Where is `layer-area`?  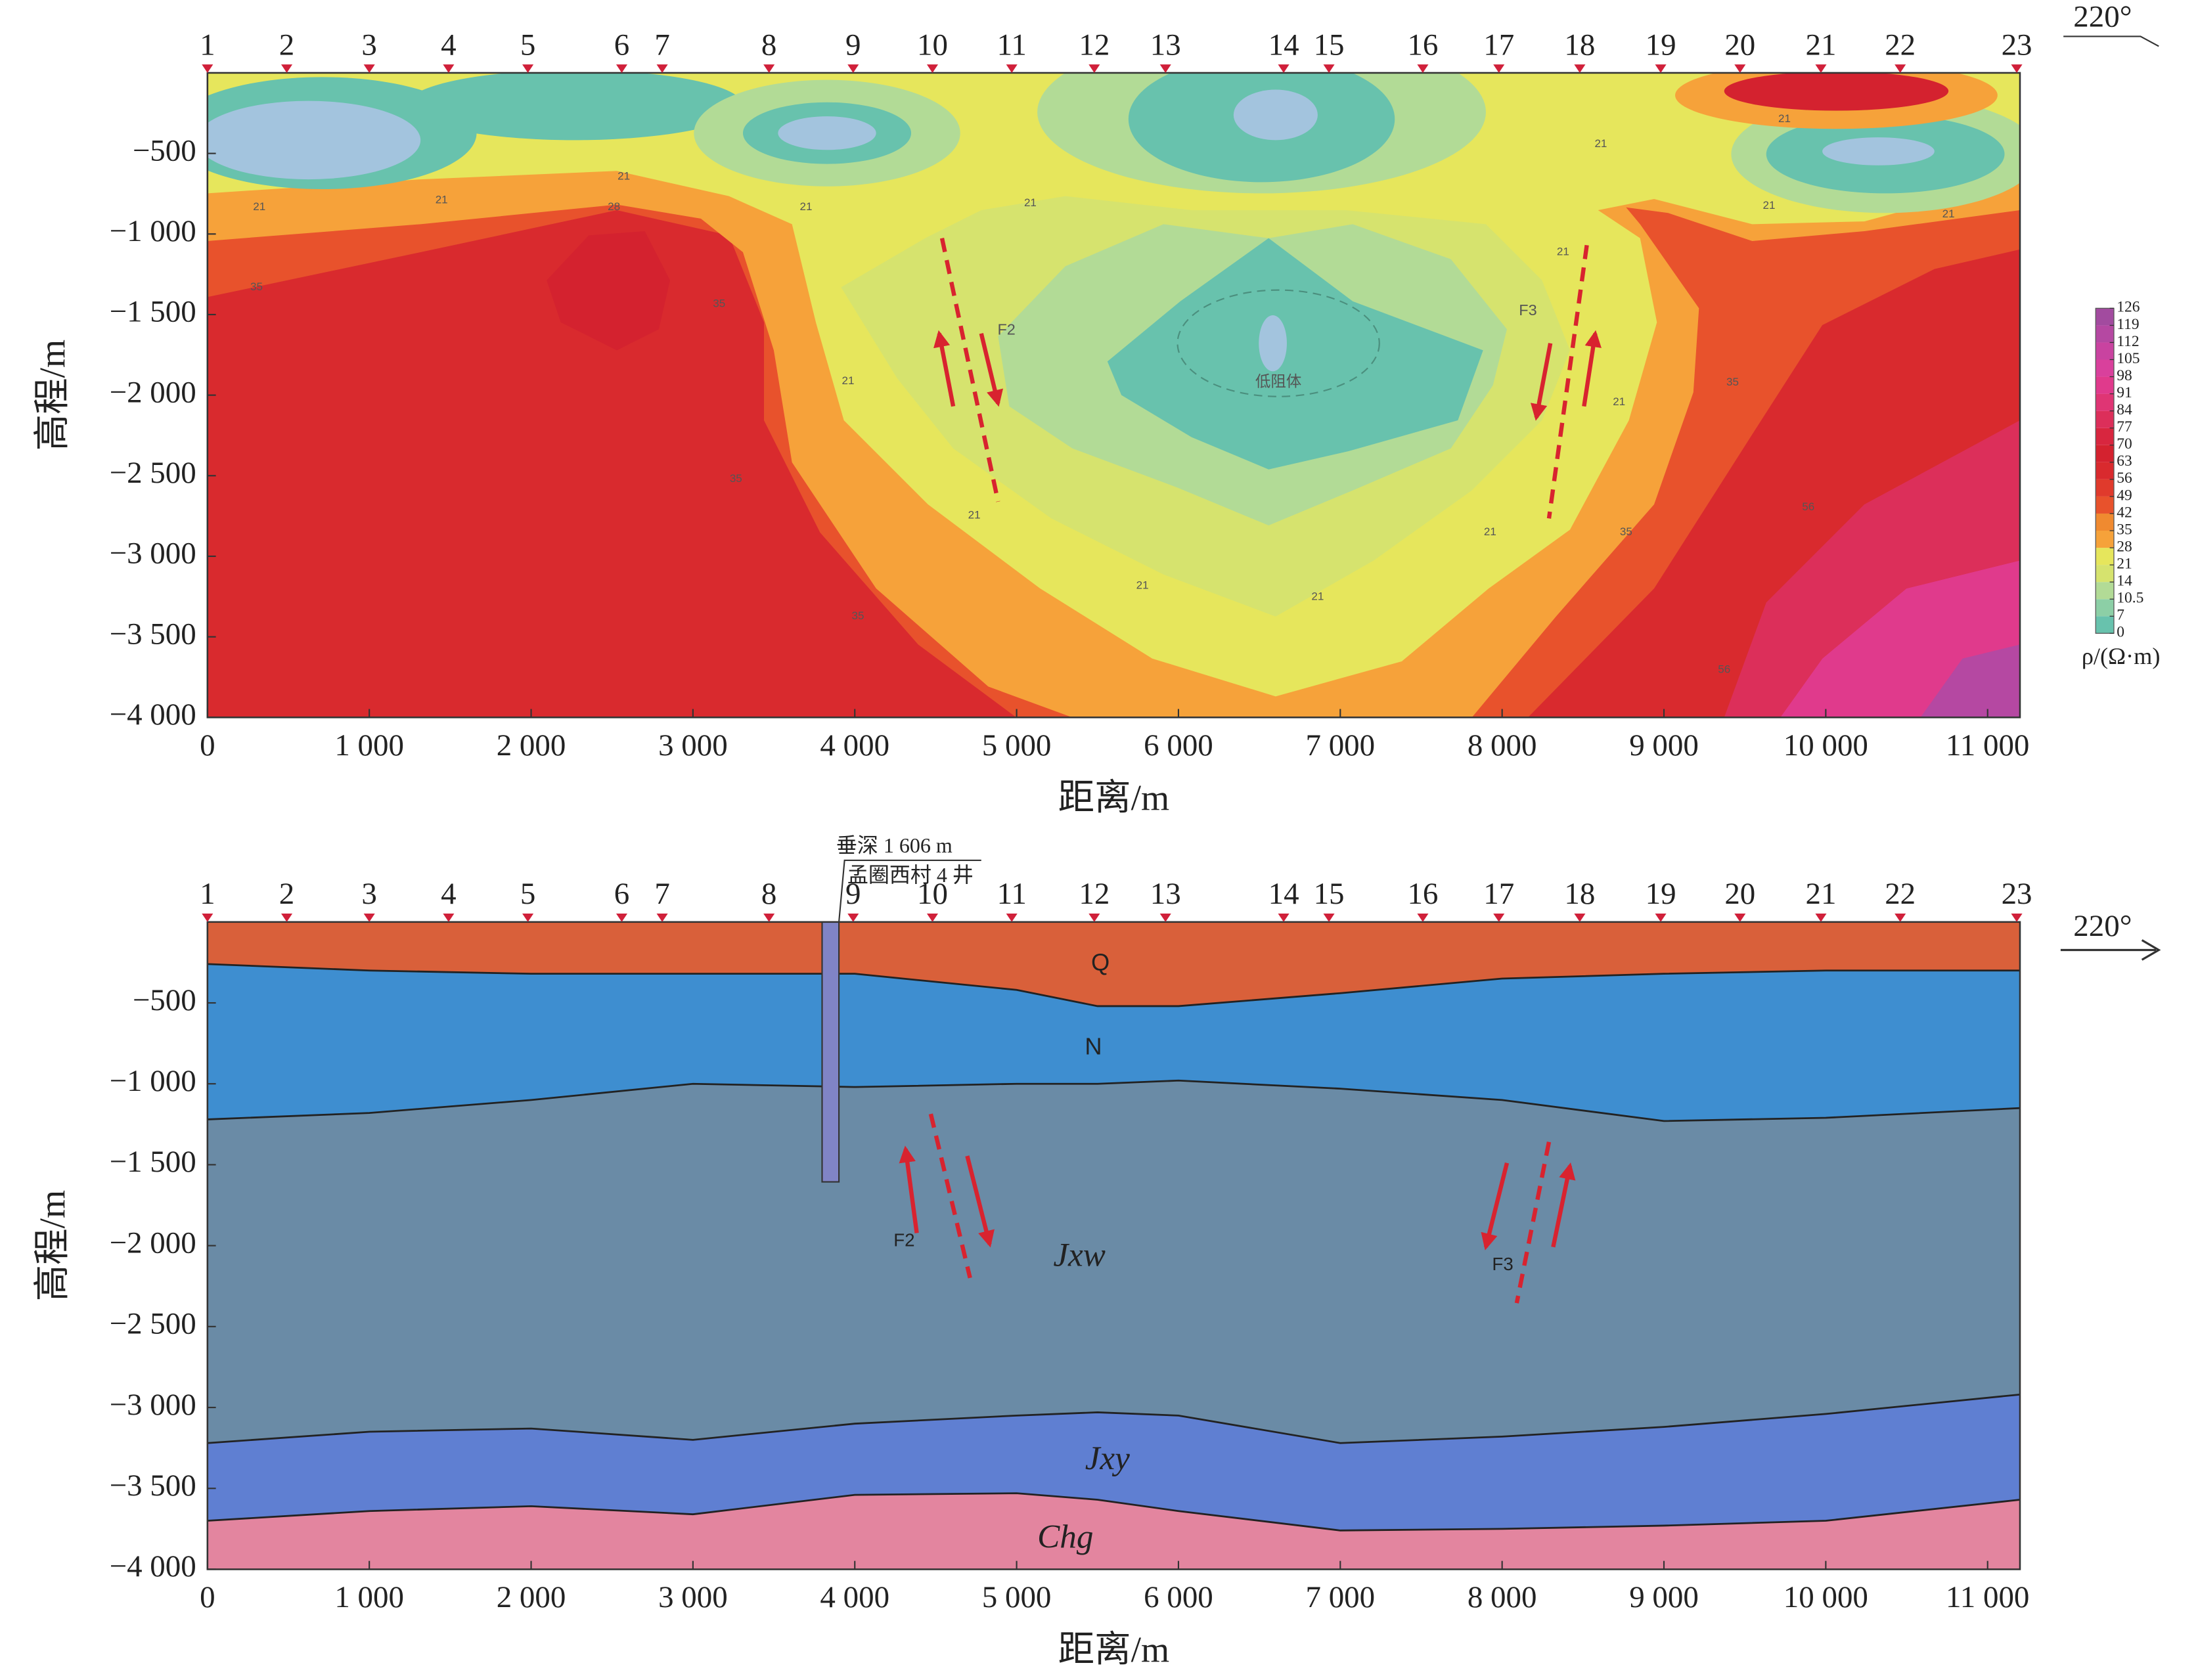 layer-area is located at coordinates (1113, 1531).